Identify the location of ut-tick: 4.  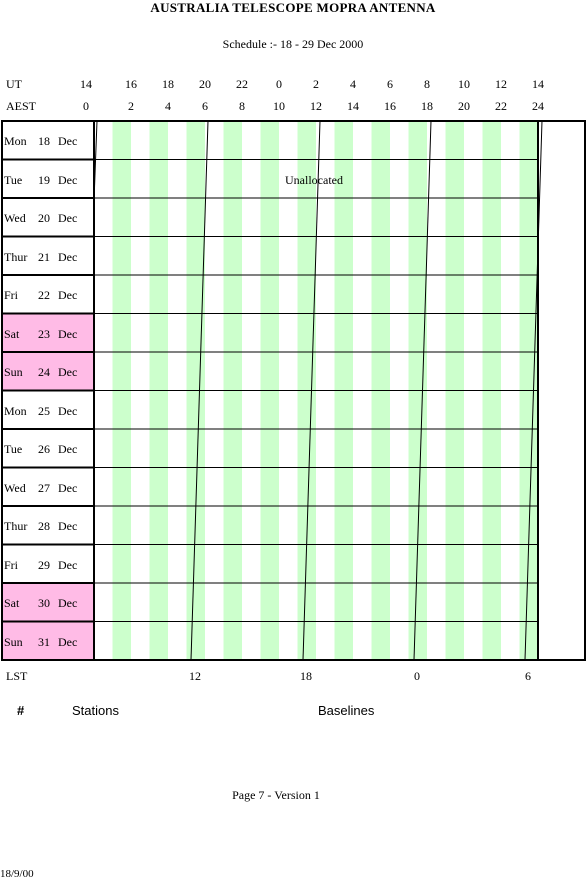
(353, 84).